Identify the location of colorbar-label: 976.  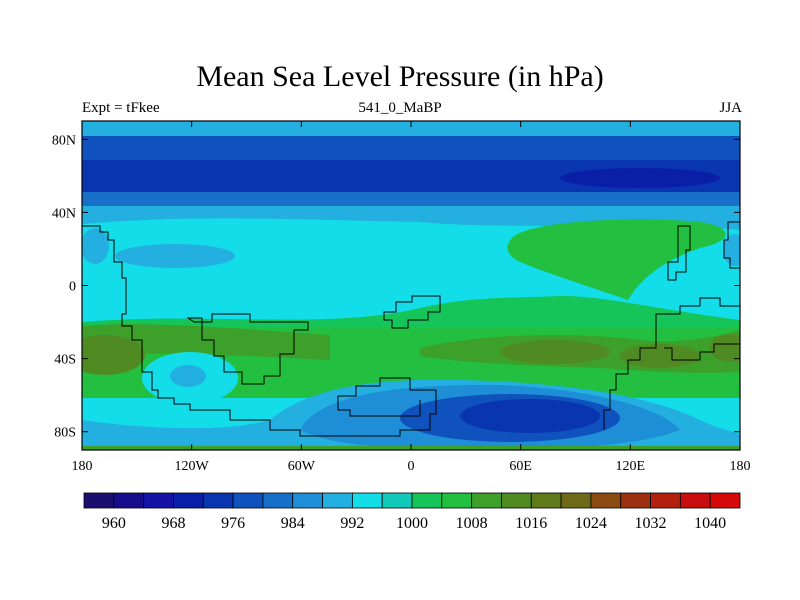
(233, 523).